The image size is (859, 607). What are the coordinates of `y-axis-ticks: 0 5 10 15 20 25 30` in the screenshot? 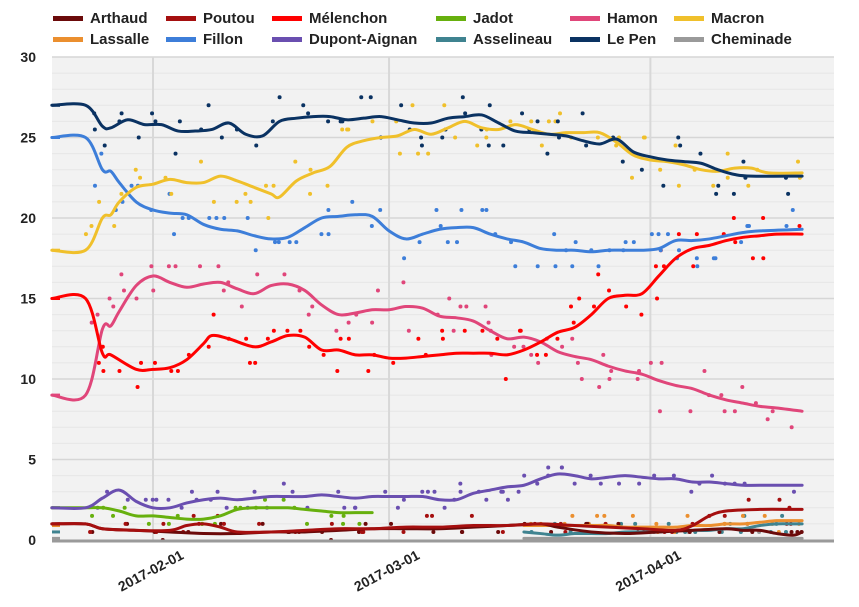 It's located at (28, 298).